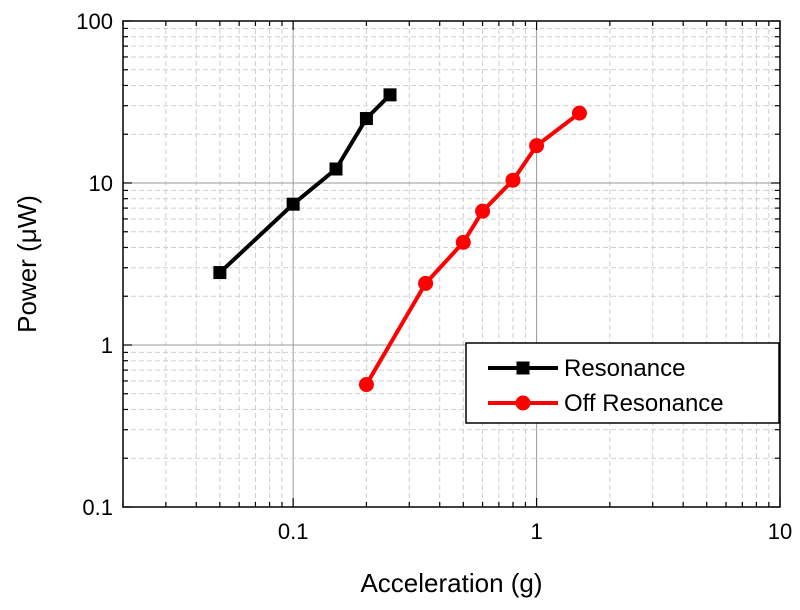 The height and width of the screenshot is (610, 800). Describe the element at coordinates (472, 249) in the screenshot. I see `series-off-resonance` at that location.